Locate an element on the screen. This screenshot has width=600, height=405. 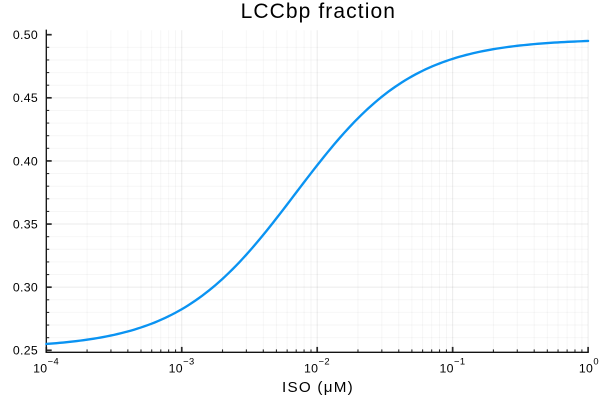
svg-text: 0.45 is located at coordinates (25, 98).